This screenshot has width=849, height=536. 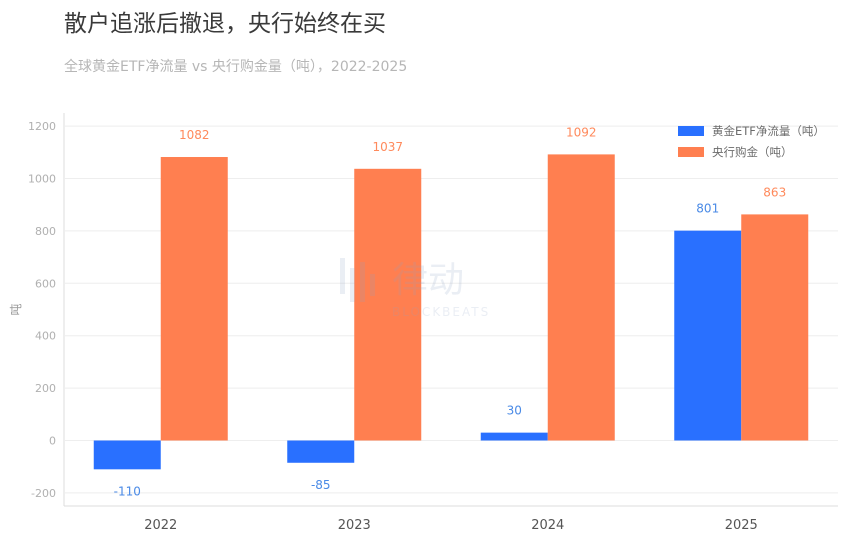 What do you see at coordinates (321, 485) in the screenshot?
I see `data-label: -85` at bounding box center [321, 485].